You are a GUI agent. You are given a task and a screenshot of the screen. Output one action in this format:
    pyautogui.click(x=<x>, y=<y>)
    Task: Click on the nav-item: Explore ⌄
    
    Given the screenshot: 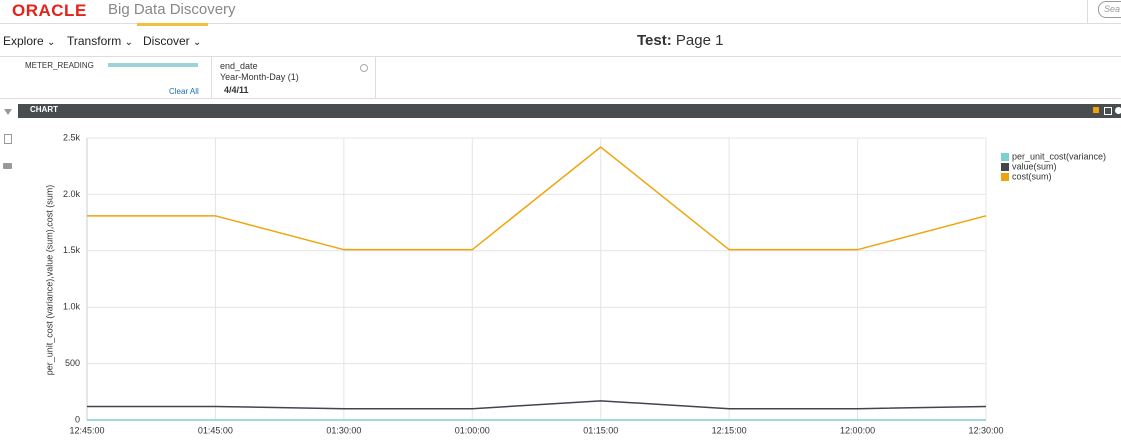 What is the action you would take?
    pyautogui.click(x=29, y=41)
    